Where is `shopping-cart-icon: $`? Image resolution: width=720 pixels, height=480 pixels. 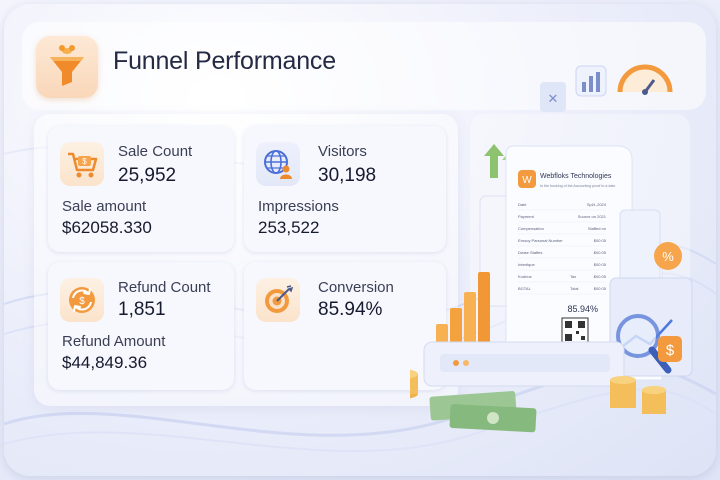 shopping-cart-icon: $ is located at coordinates (83, 165).